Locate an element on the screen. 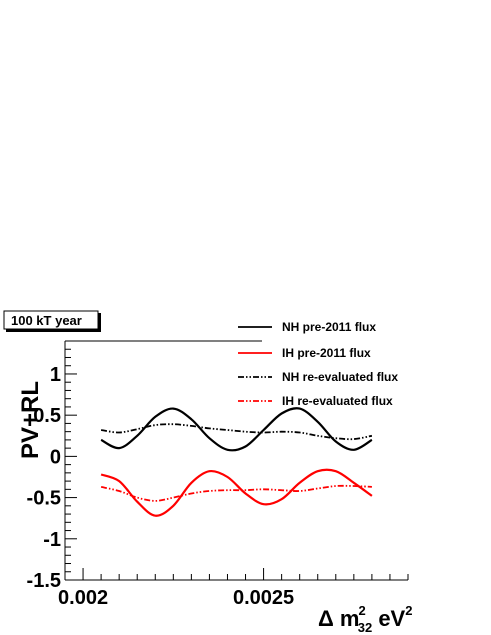 This screenshot has width=491, height=635. x-axis-title-sup: 2 is located at coordinates (362, 610).